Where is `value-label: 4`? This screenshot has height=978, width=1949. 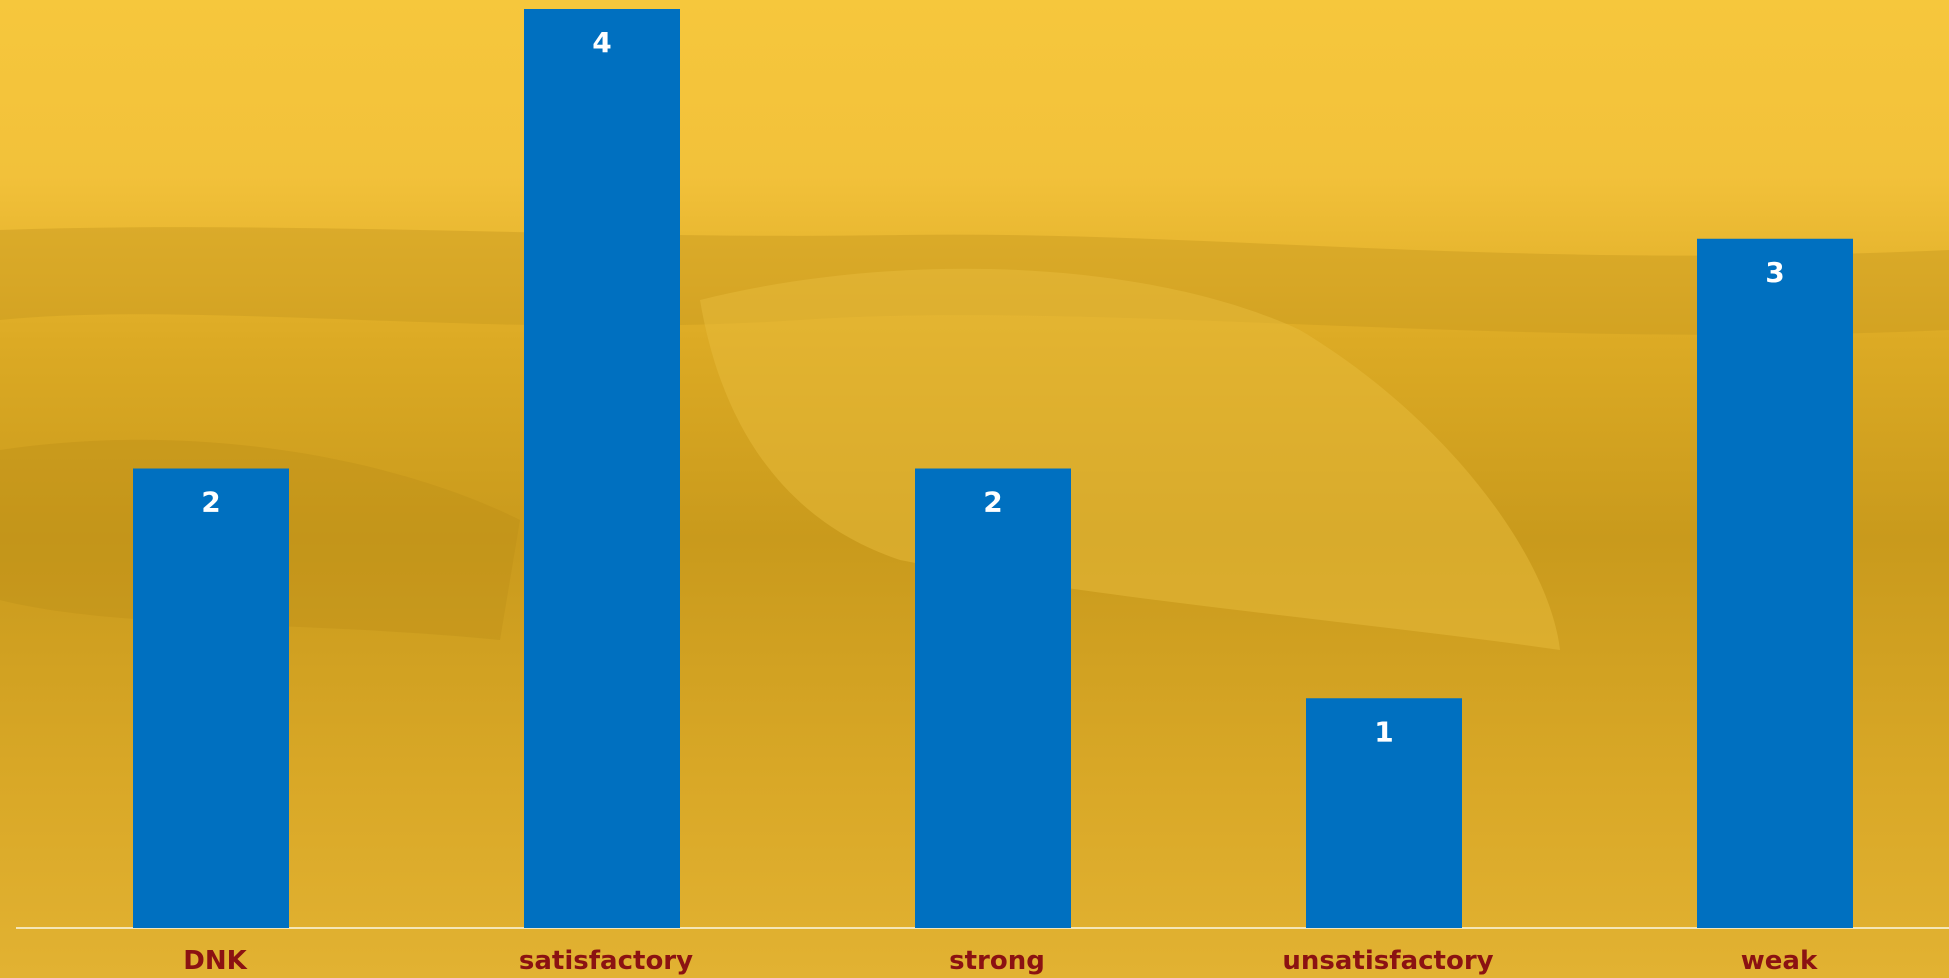
value-label: 4 is located at coordinates (601, 42).